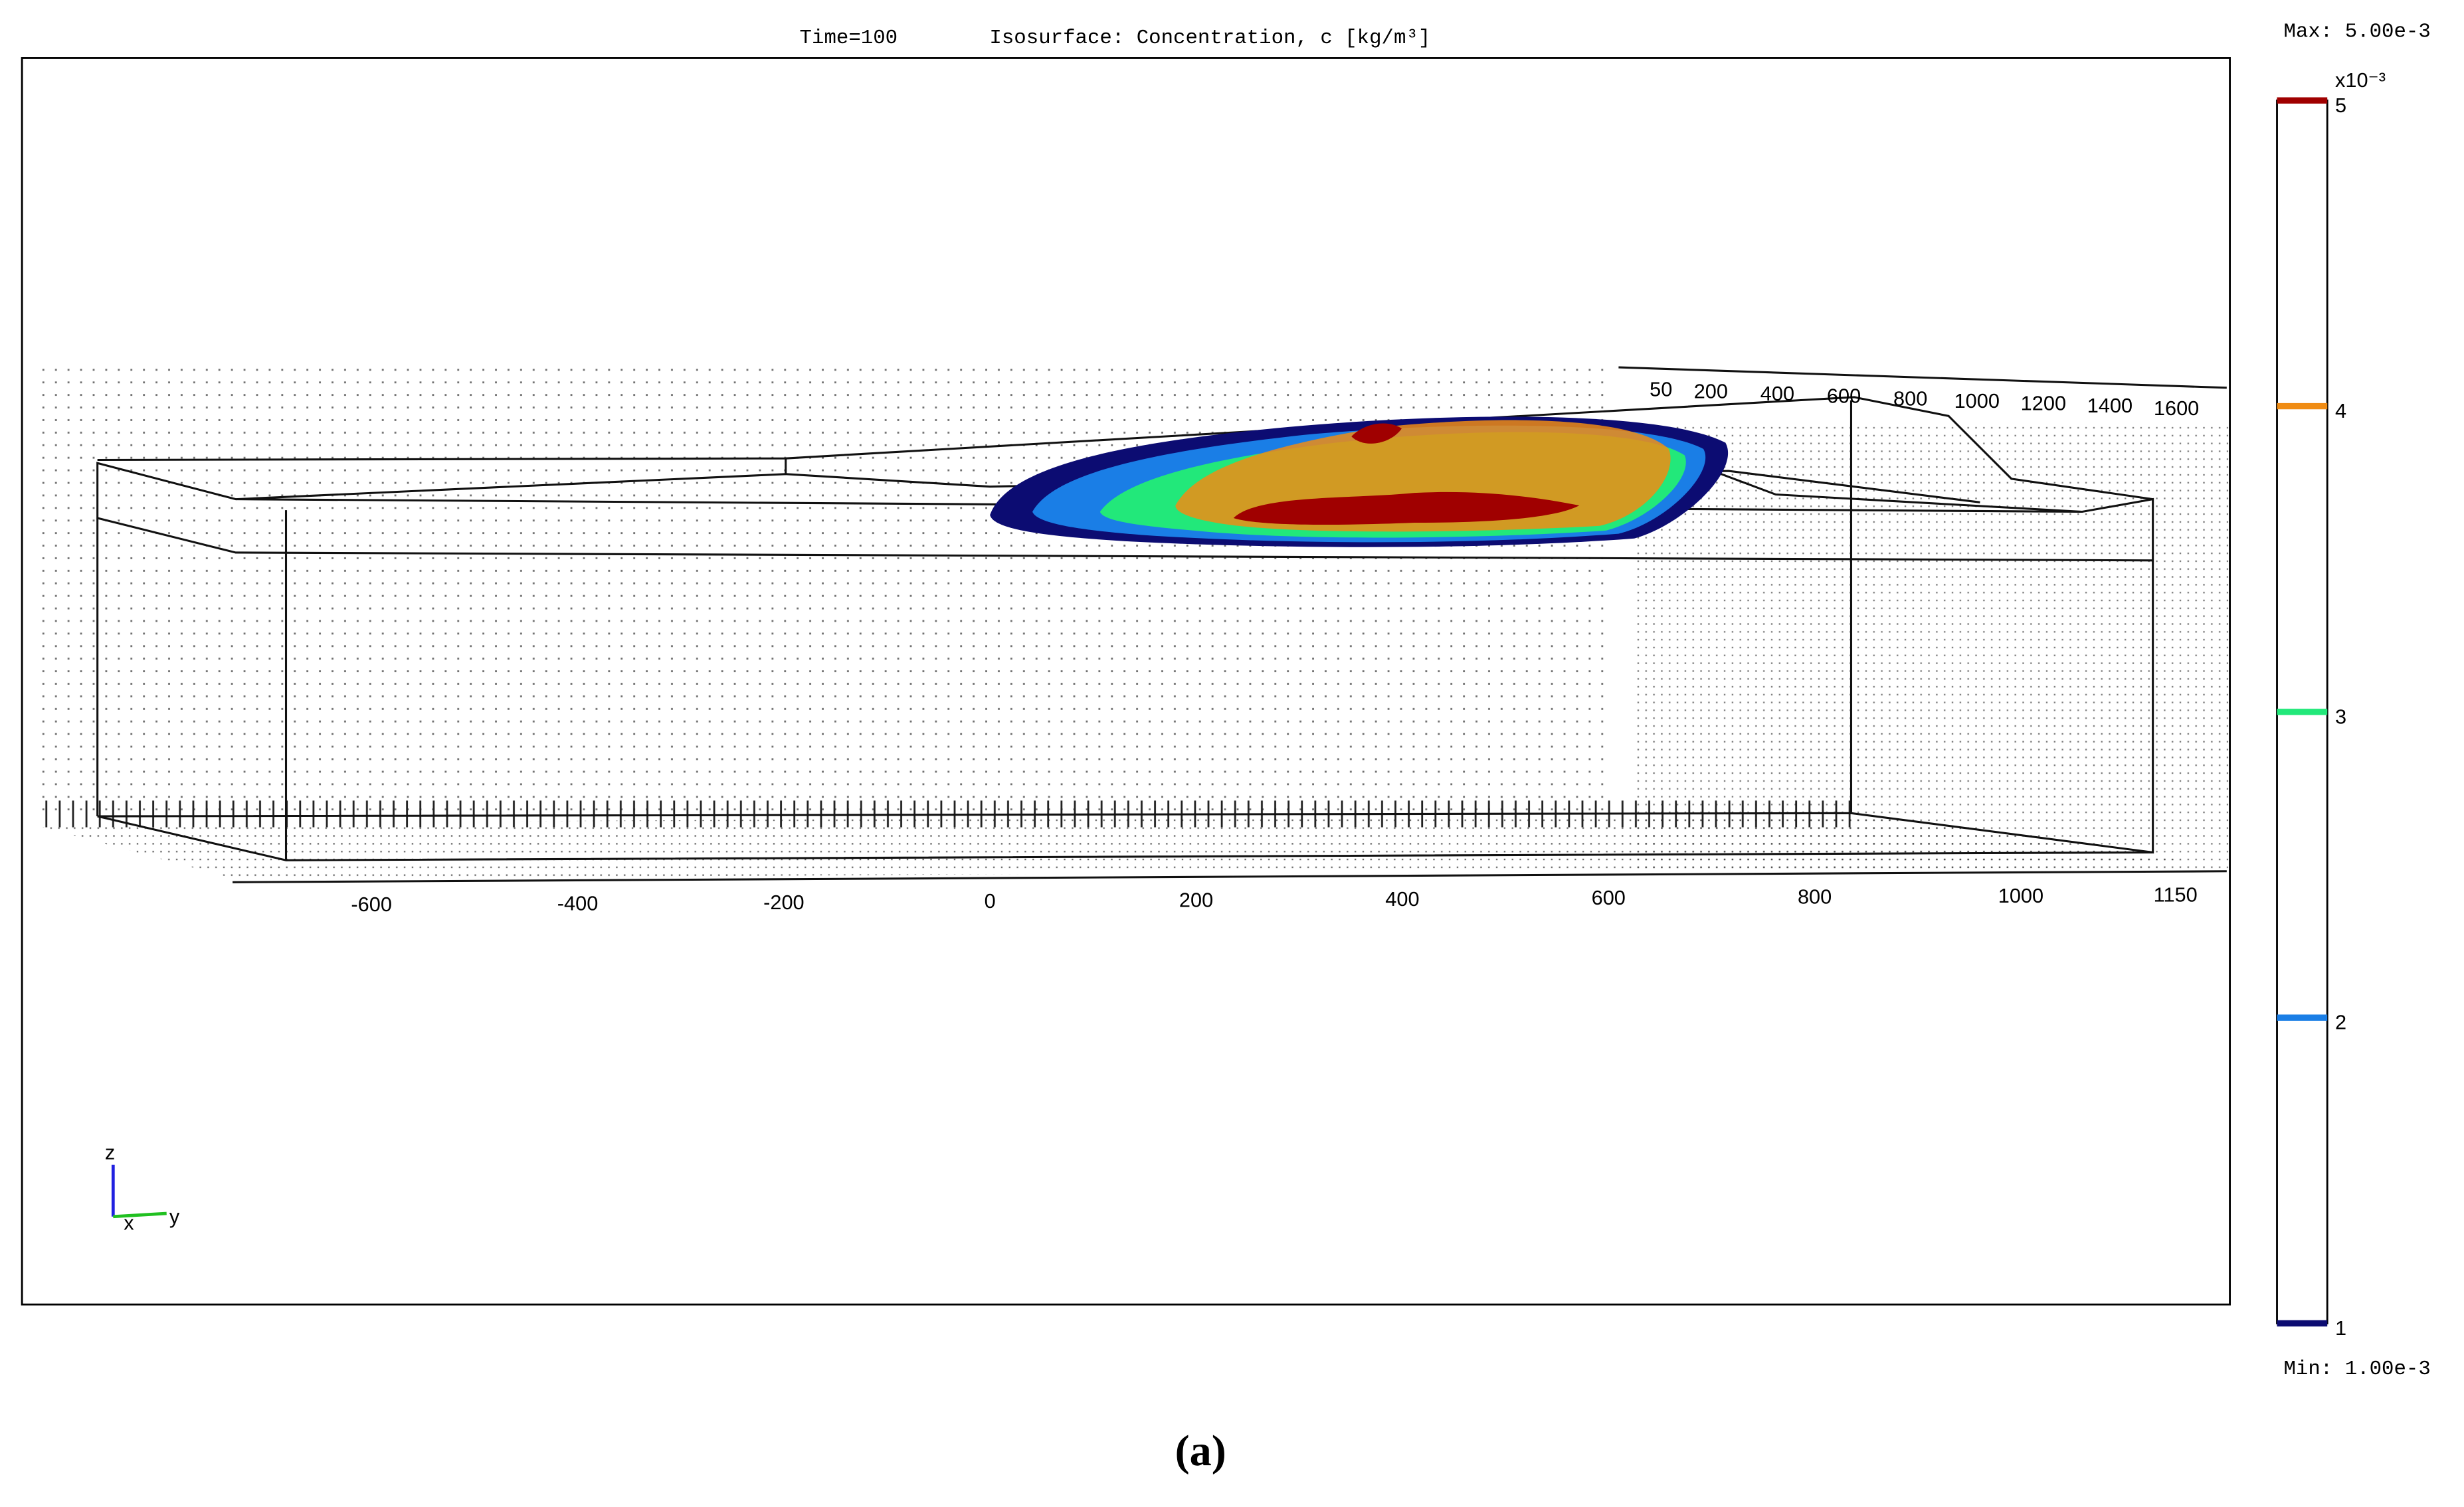 This screenshot has height=1507, width=2464. What do you see at coordinates (1815, 897) in the screenshot?
I see `x-tick-label: 800` at bounding box center [1815, 897].